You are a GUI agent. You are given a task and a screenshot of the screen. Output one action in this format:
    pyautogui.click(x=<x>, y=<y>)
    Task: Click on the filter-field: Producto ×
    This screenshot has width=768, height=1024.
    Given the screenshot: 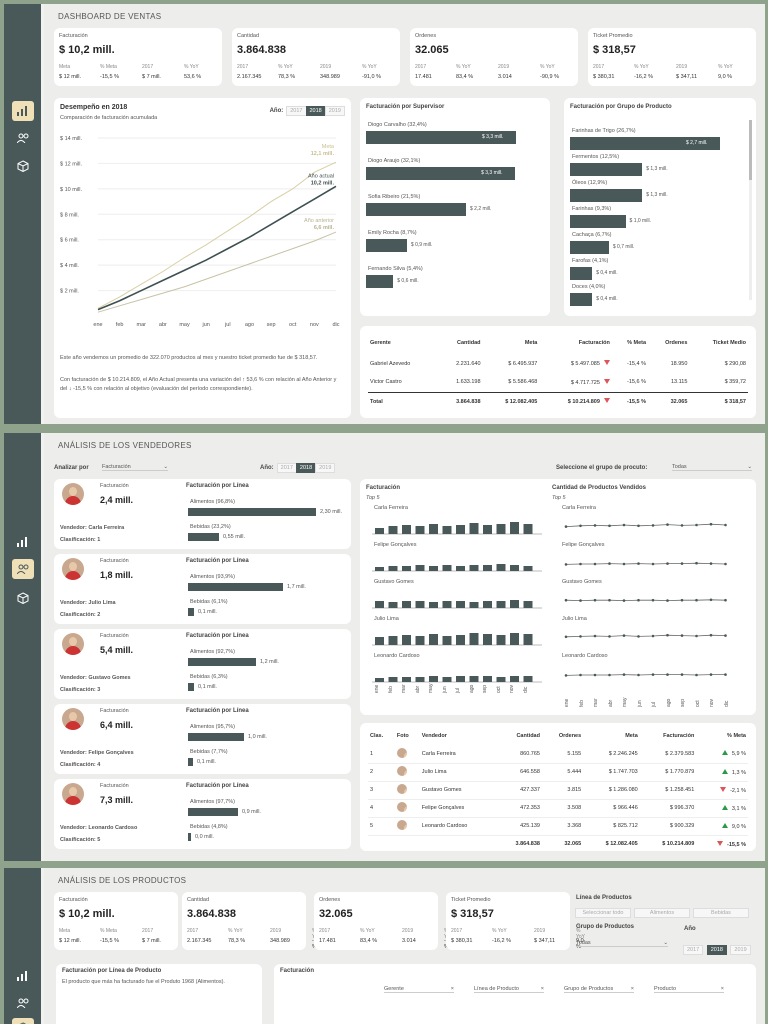 What is the action you would take?
    pyautogui.click(x=689, y=989)
    